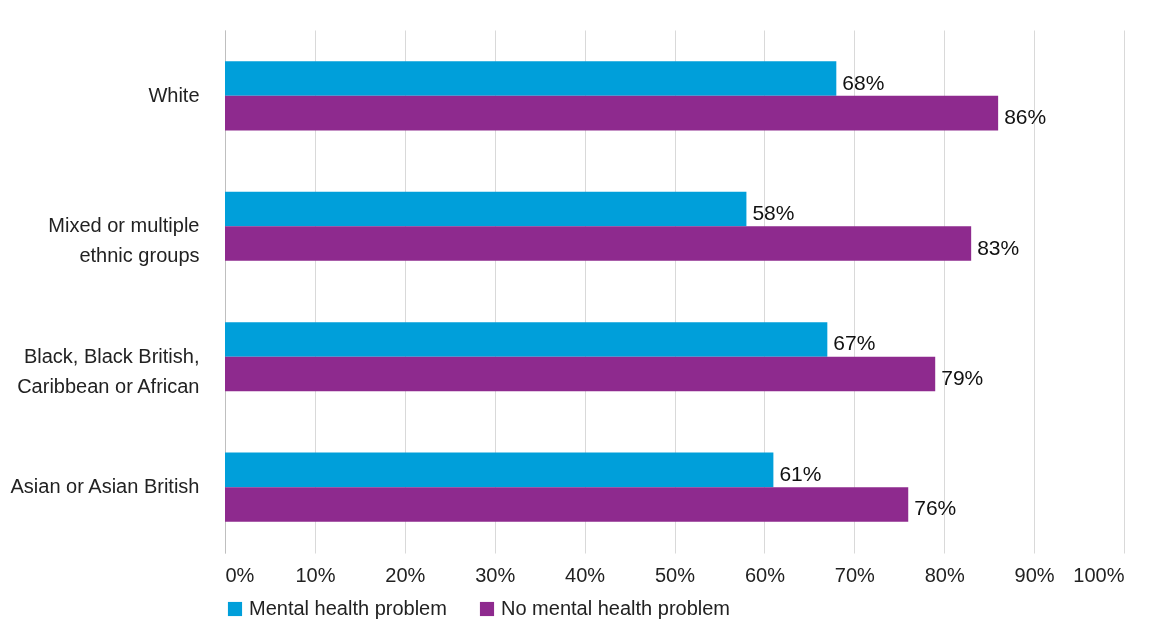 This screenshot has width=1160, height=627. Describe the element at coordinates (998, 247) in the screenshot. I see `data-label: 83%` at that location.